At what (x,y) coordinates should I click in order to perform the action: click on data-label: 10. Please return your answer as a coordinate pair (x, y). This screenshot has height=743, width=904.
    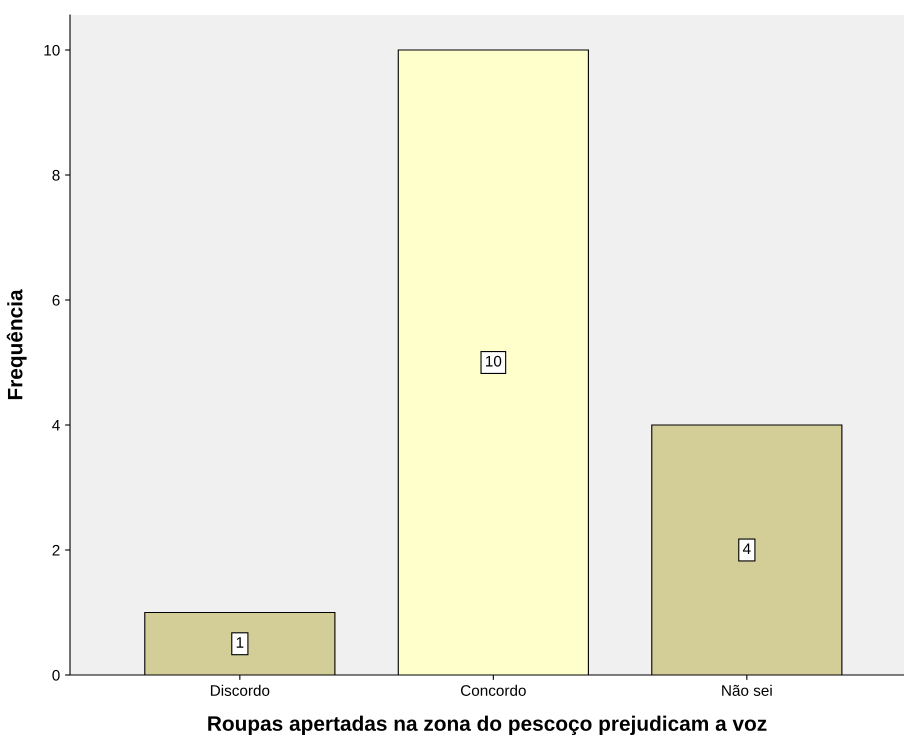
    Looking at the image, I should click on (494, 361).